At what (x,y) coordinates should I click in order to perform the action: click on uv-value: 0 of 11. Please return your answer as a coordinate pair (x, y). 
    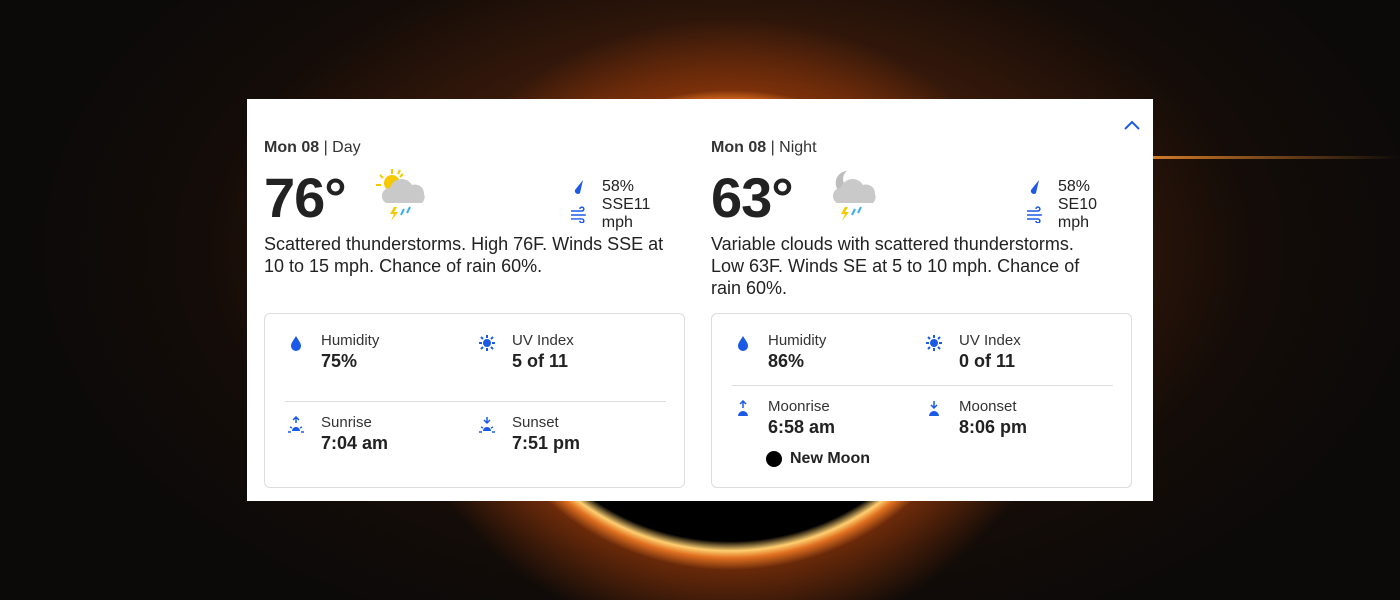
    Looking at the image, I should click on (987, 361).